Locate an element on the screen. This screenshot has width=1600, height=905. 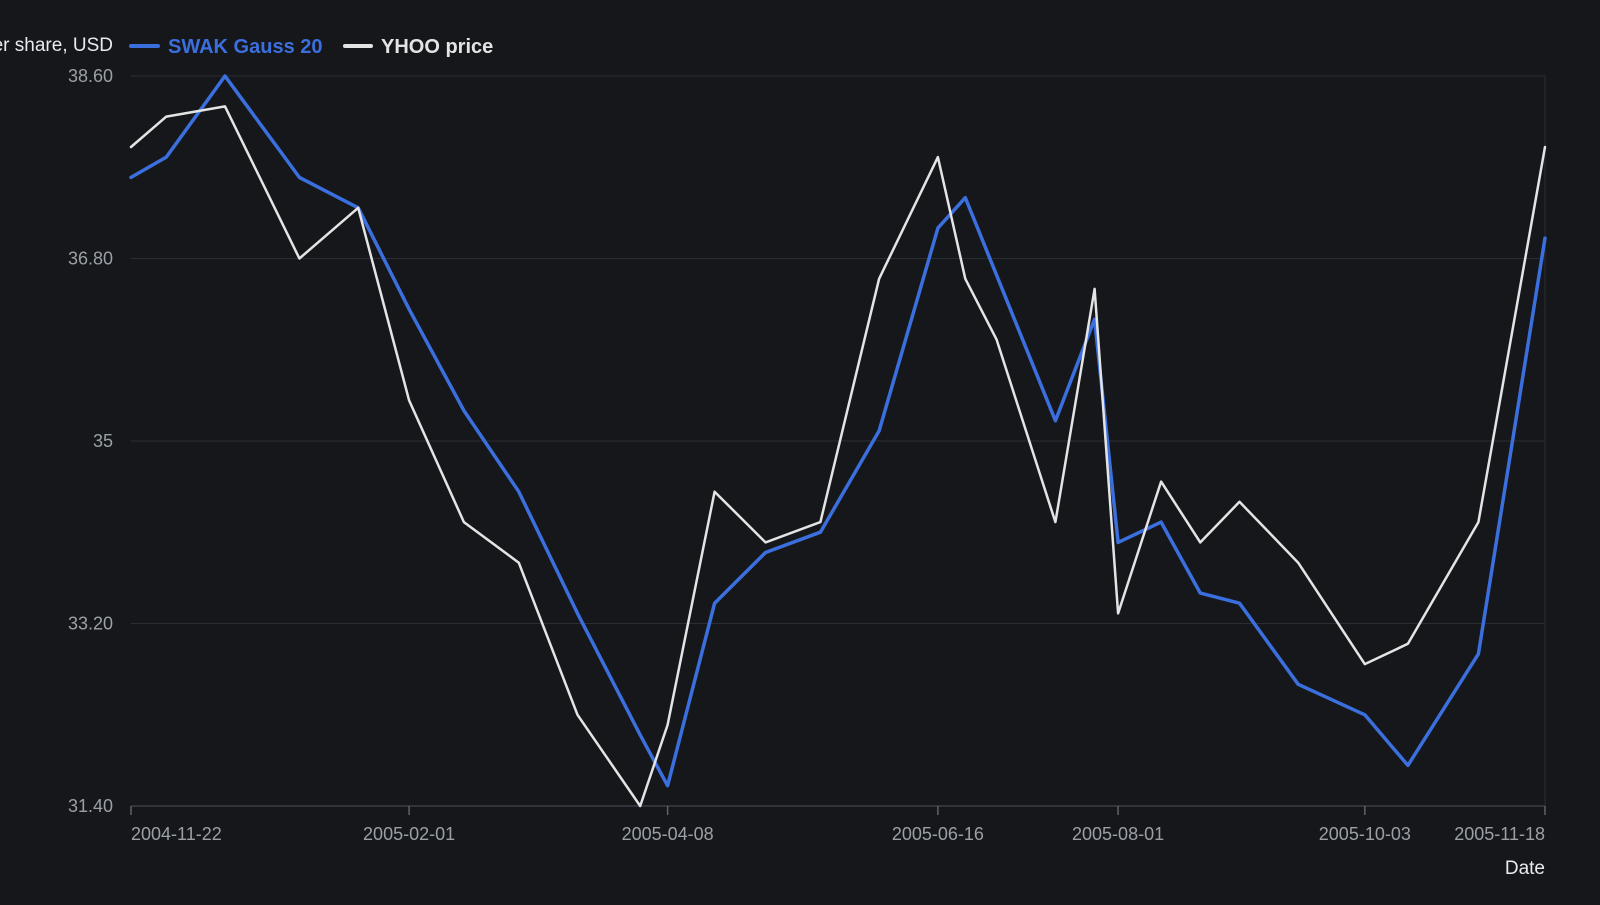
y-axis-title: Price per share, USD is located at coordinates (56, 45).